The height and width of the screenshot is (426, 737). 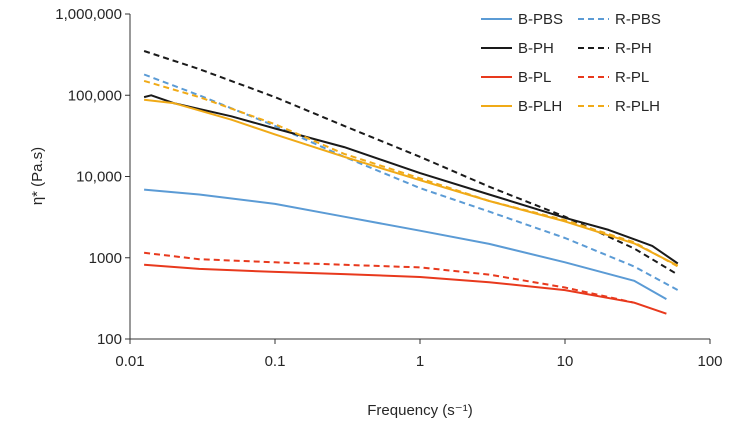 I want to click on legend-label-b-plh: B-PLH, so click(x=540, y=106).